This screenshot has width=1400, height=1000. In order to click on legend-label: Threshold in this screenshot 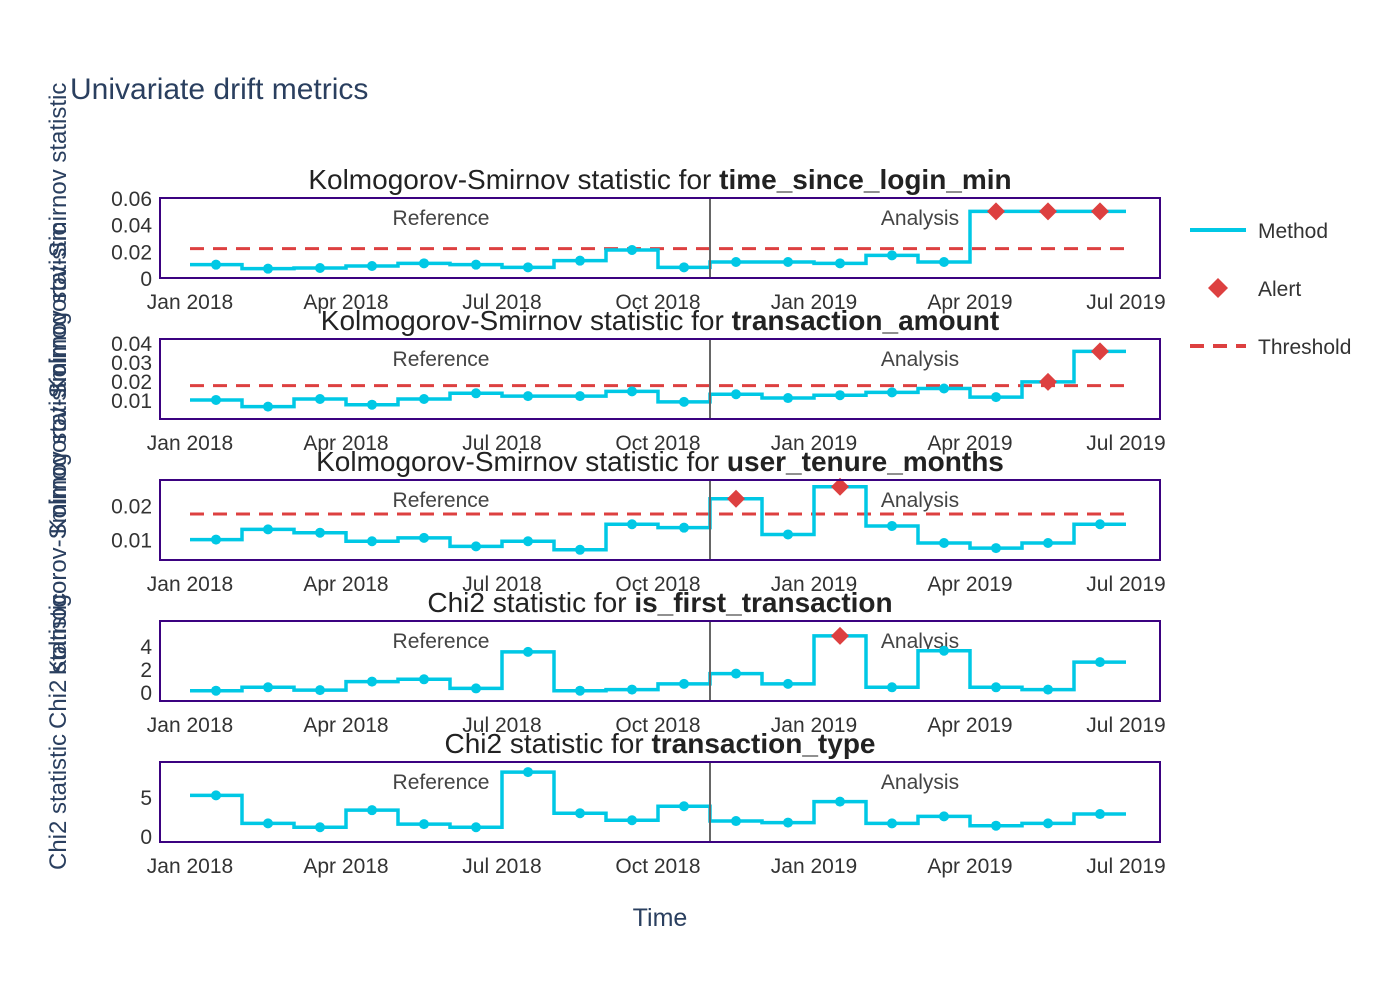, I will do `click(1304, 347)`.